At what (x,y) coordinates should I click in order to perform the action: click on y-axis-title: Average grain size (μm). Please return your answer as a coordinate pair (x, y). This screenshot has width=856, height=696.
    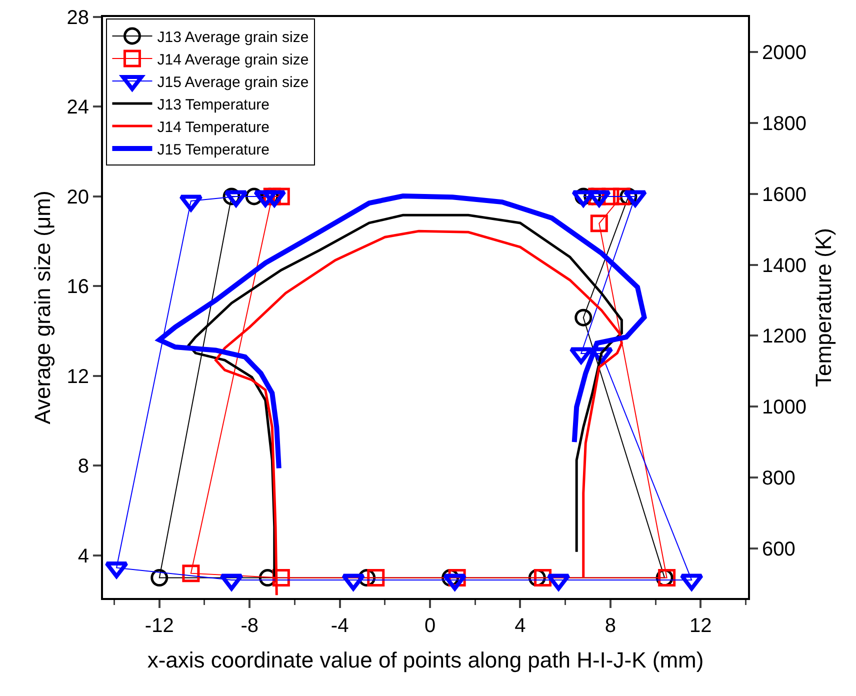
    Looking at the image, I should click on (43, 307).